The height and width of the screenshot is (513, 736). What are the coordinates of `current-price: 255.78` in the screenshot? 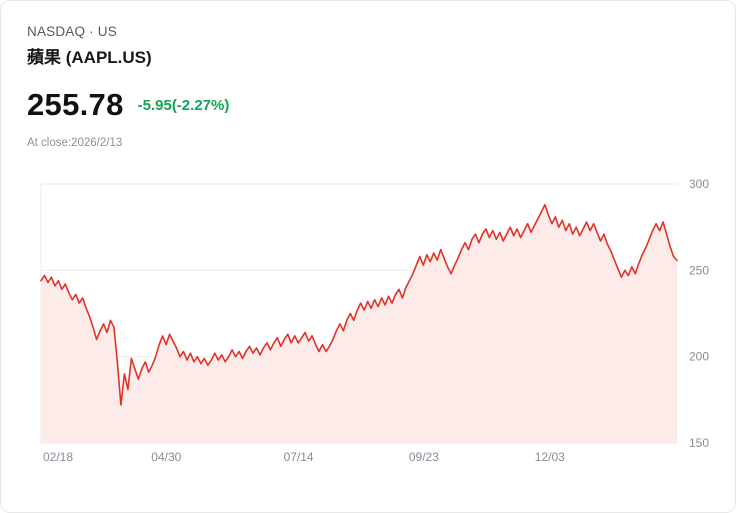 It's located at (75, 104).